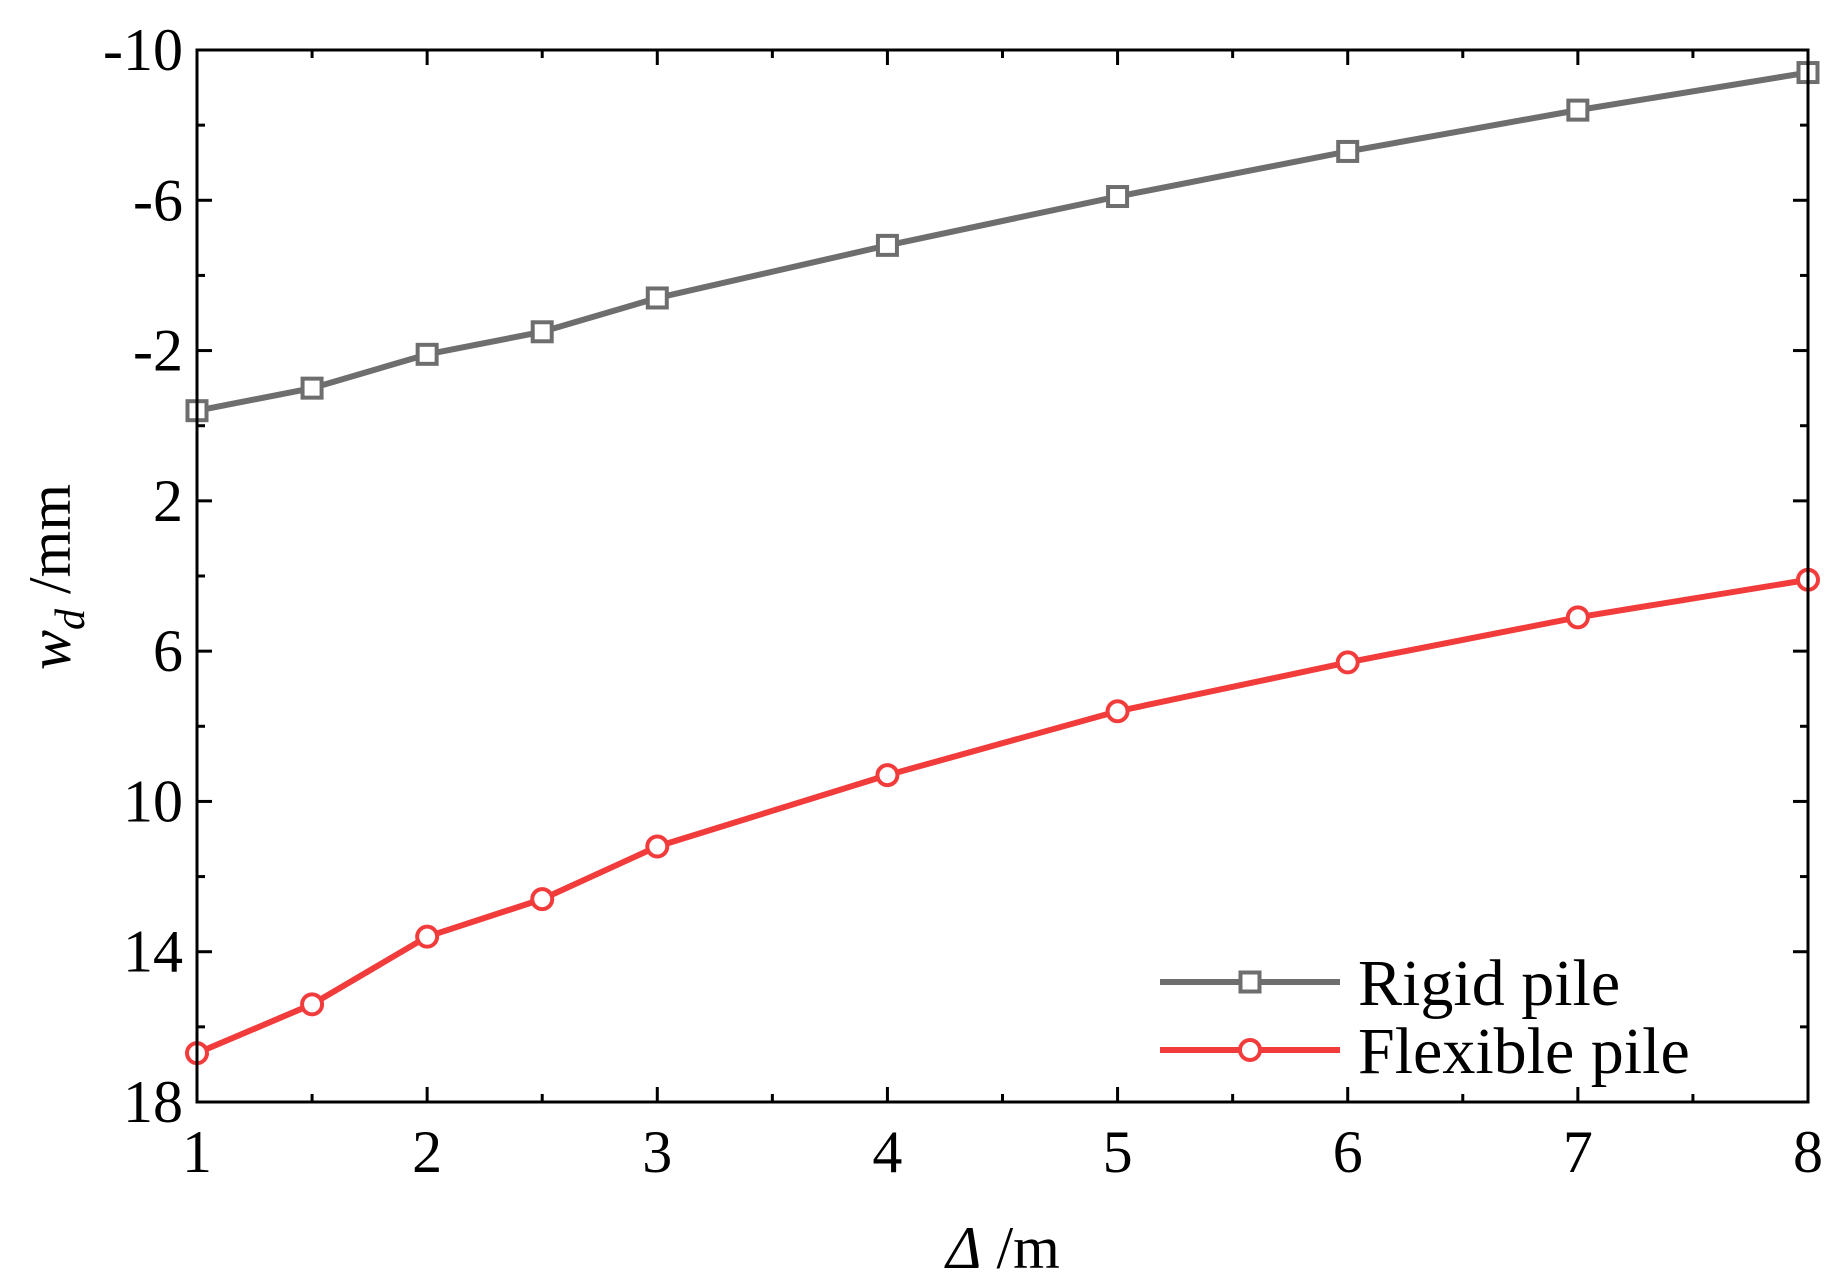 Image resolution: width=1842 pixels, height=1288 pixels. What do you see at coordinates (657, 1152) in the screenshot?
I see `x-tick-label: 3` at bounding box center [657, 1152].